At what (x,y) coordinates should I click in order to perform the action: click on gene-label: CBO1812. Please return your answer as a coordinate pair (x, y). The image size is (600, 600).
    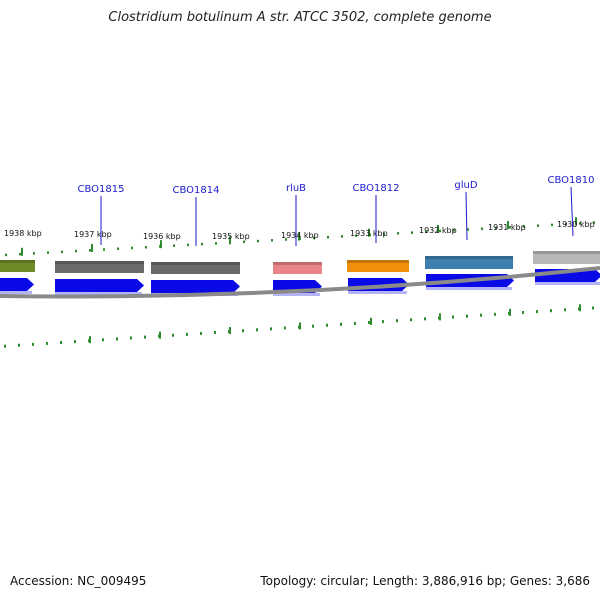
    Looking at the image, I should click on (376, 188).